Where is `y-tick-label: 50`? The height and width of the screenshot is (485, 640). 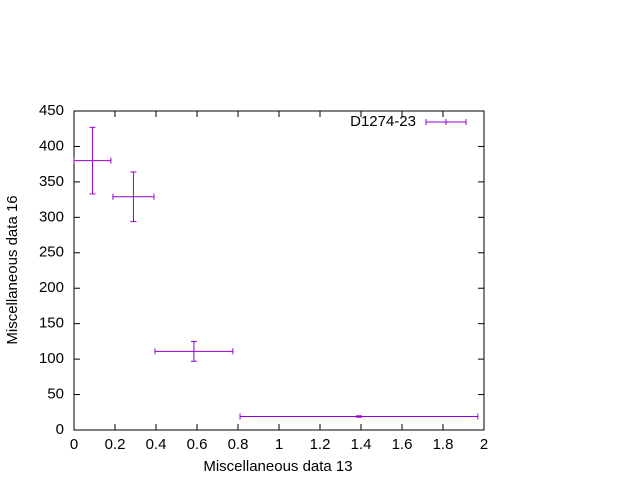
y-tick-label: 50 is located at coordinates (55, 394).